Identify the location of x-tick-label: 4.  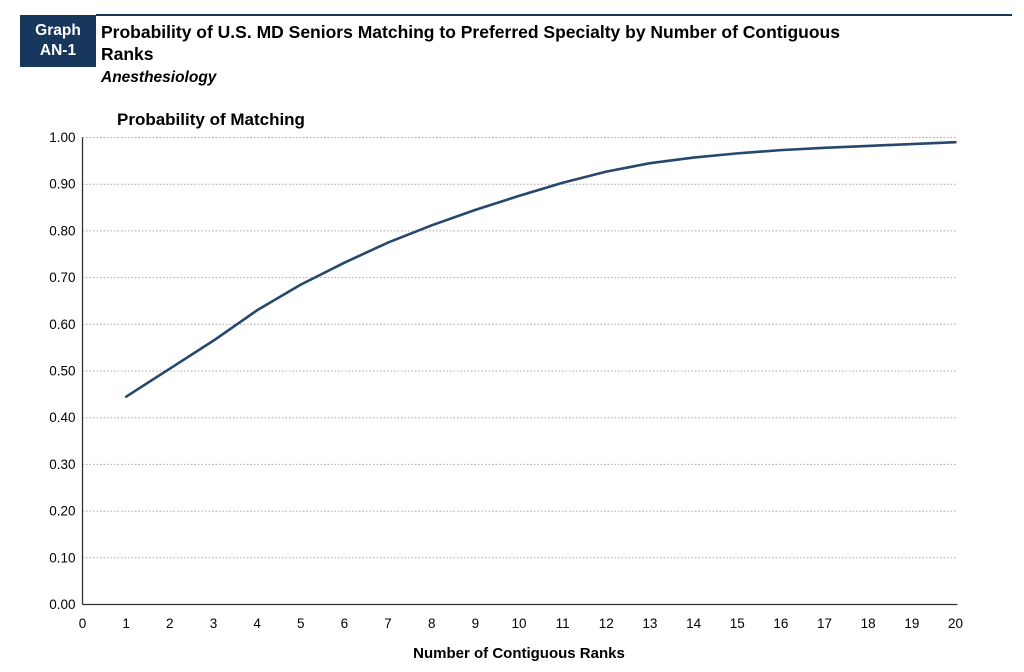
(257, 623).